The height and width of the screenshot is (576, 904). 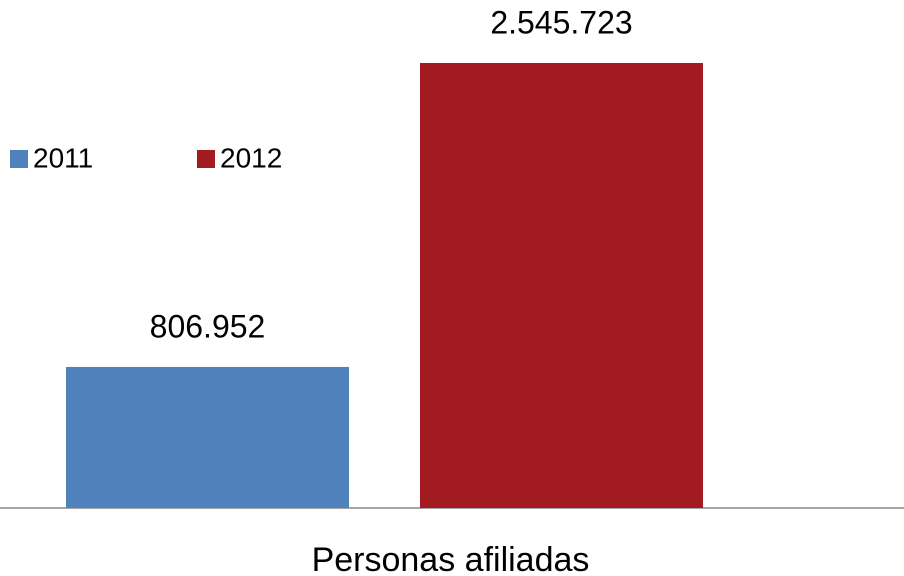 I want to click on x-tick-label: Personas afiliadas, so click(x=451, y=558).